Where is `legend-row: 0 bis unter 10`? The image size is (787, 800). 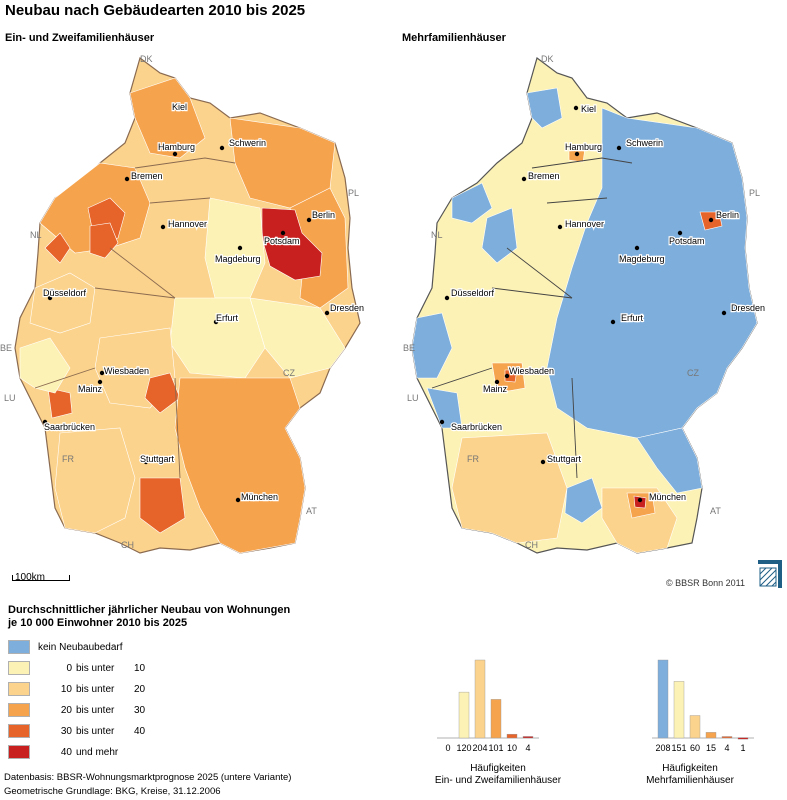 legend-row: 0 bis unter 10 is located at coordinates (76, 668).